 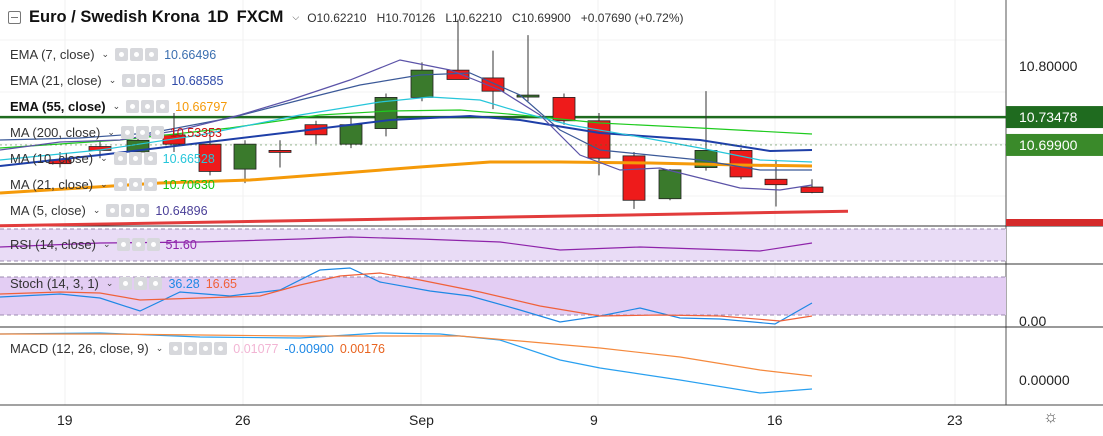 What do you see at coordinates (955, 420) in the screenshot?
I see `time-tick-label: 23` at bounding box center [955, 420].